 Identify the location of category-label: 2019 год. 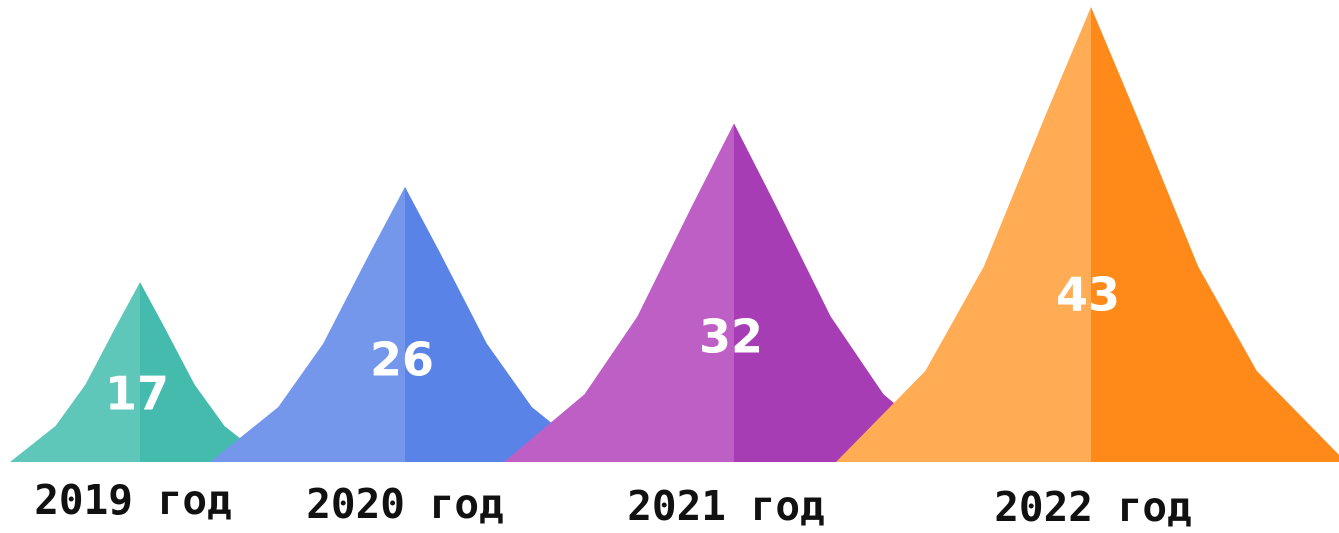
(132, 500).